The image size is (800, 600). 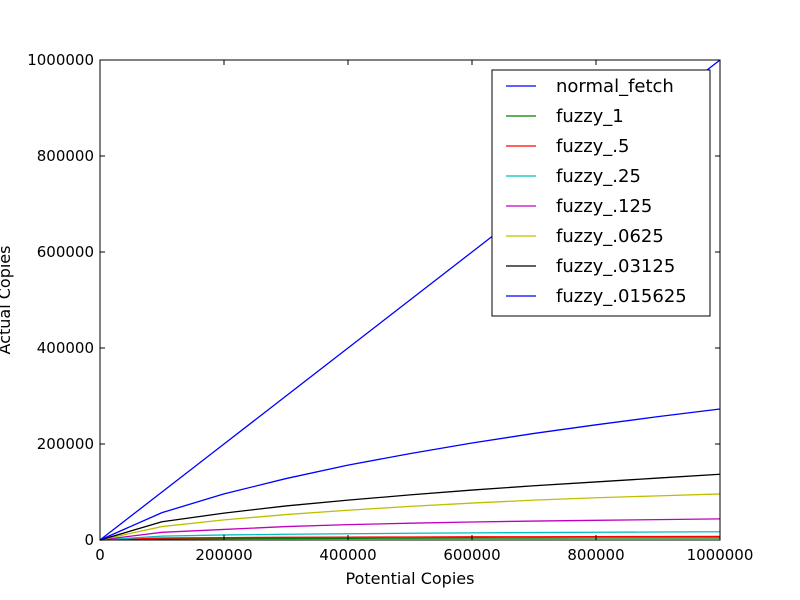 I want to click on legend-label-fuzzy_.25: fuzzy_.25, so click(x=598, y=176).